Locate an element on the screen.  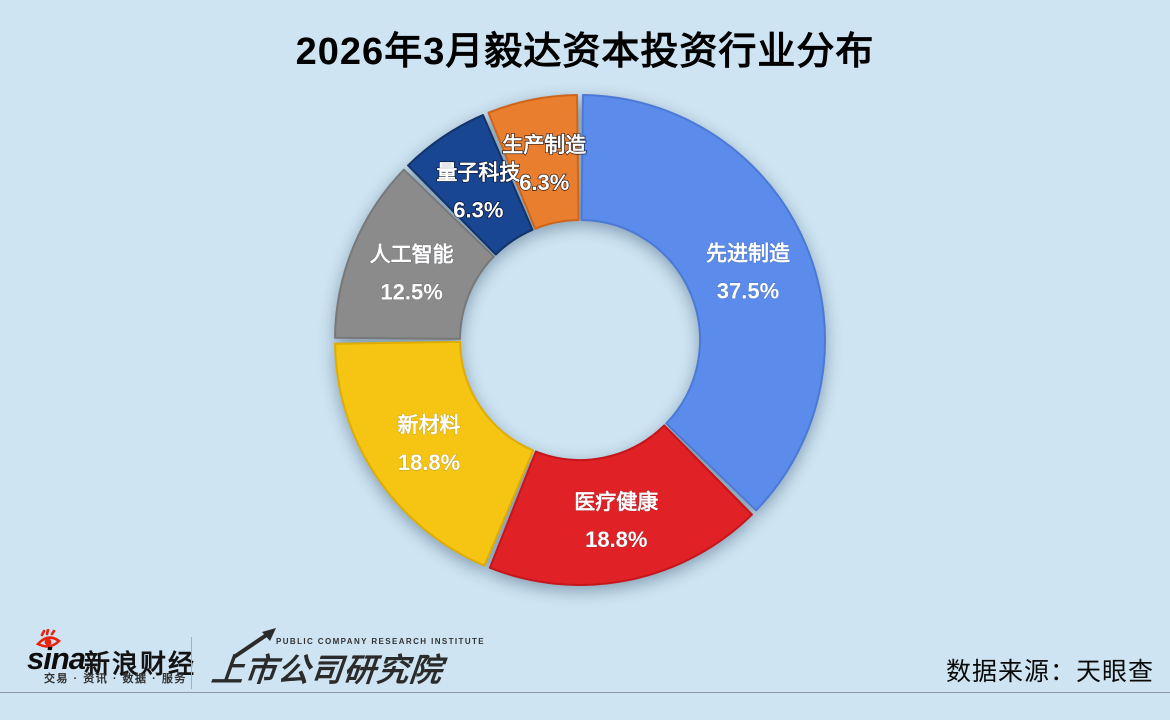
slice-value-label-3: 12.5% is located at coordinates (411, 292).